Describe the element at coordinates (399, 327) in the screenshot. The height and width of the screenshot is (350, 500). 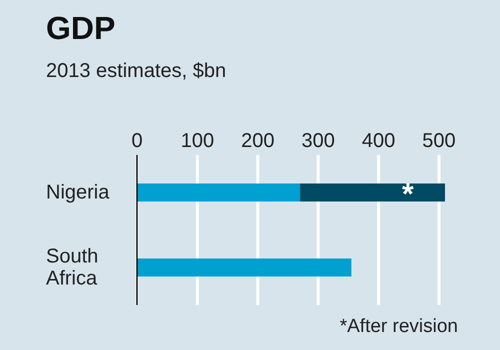
I see `text: *After revision` at that location.